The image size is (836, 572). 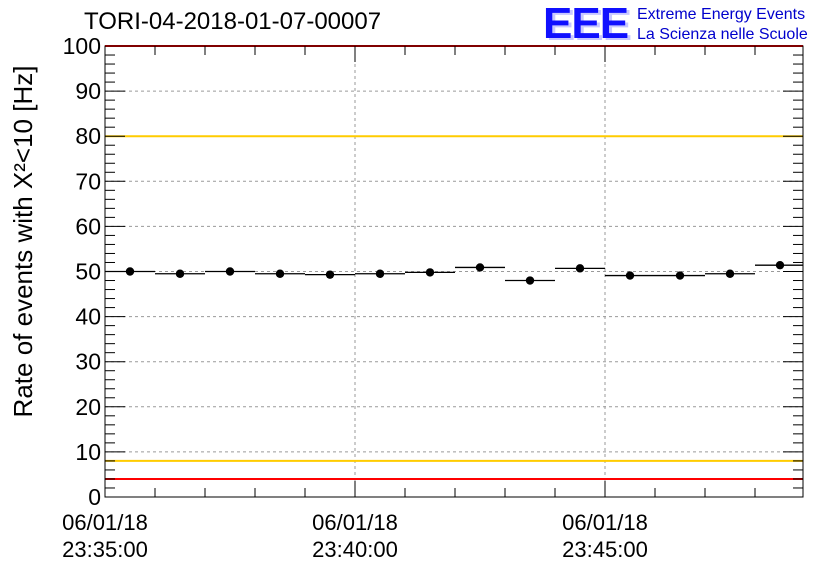 I want to click on y-tick-label: 100, so click(x=82, y=46).